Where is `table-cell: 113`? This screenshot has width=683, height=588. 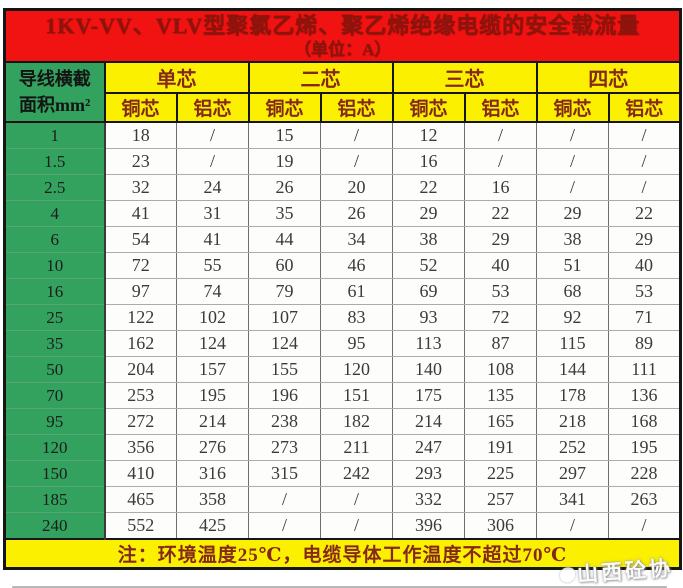
table-cell: 113 is located at coordinates (428, 343).